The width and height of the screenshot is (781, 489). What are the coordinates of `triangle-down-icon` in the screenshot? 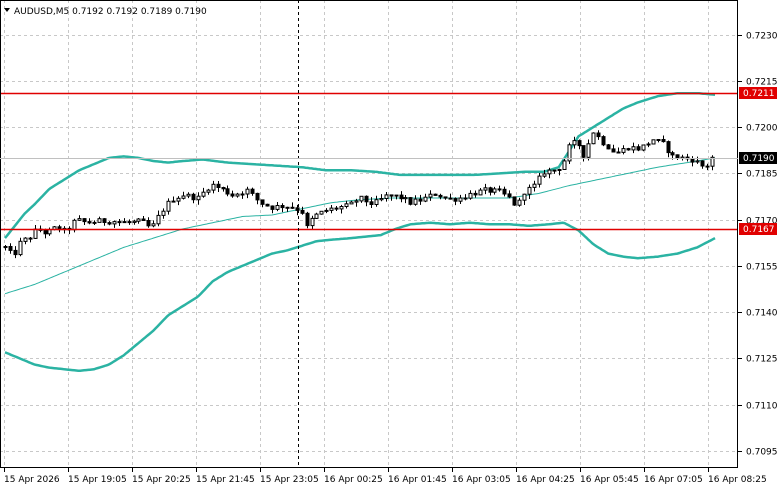 It's located at (7, 10).